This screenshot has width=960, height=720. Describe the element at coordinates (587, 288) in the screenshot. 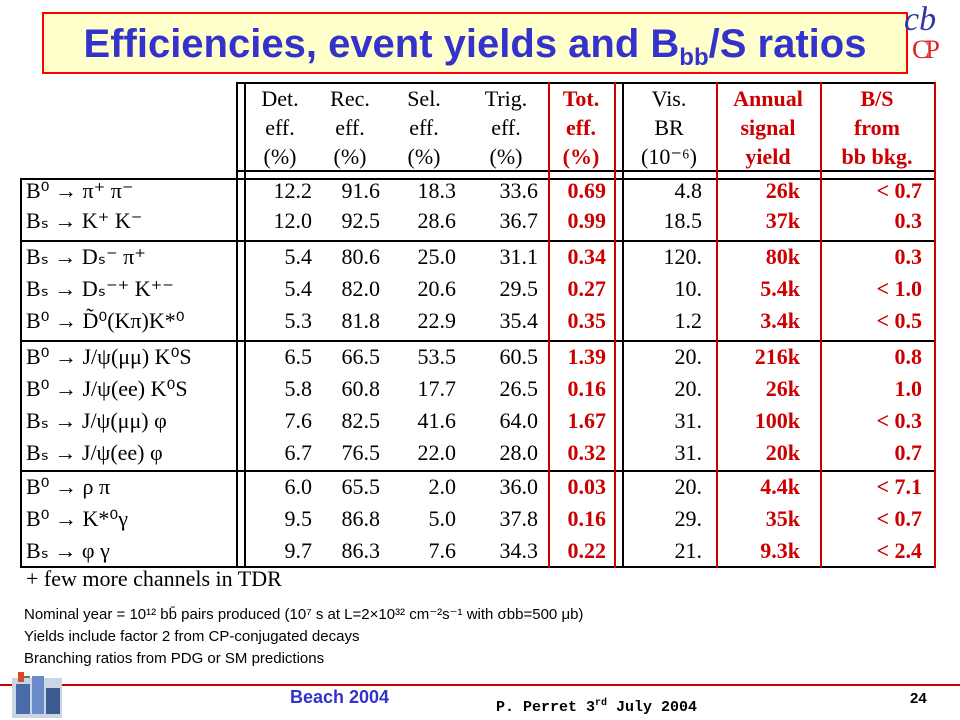

I see `cell-tot: 0.27` at that location.